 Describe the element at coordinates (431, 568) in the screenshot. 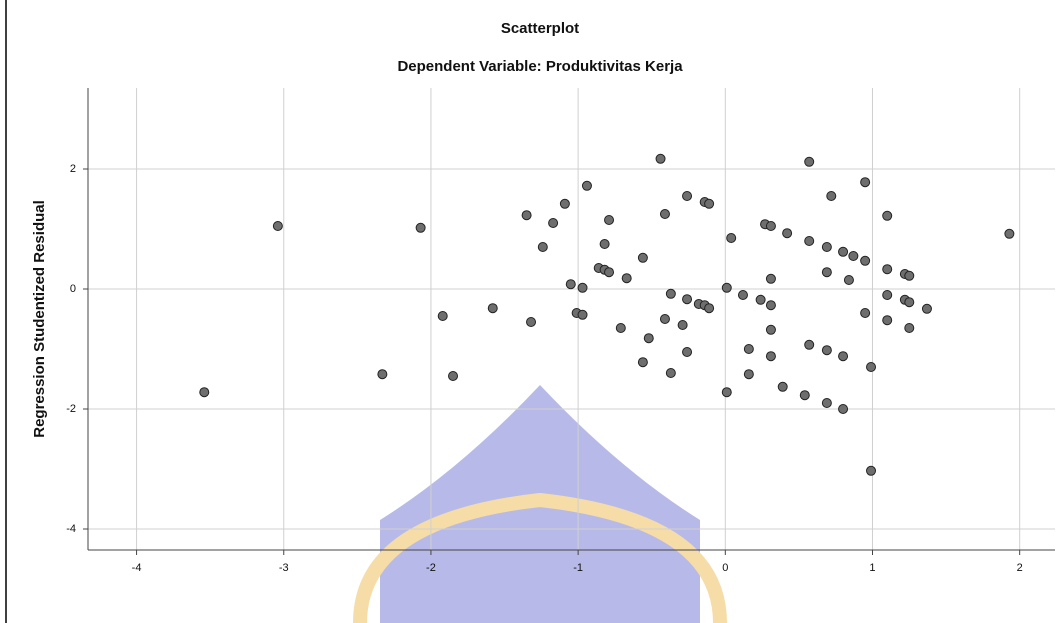

I see `x-tick-label: -2` at that location.